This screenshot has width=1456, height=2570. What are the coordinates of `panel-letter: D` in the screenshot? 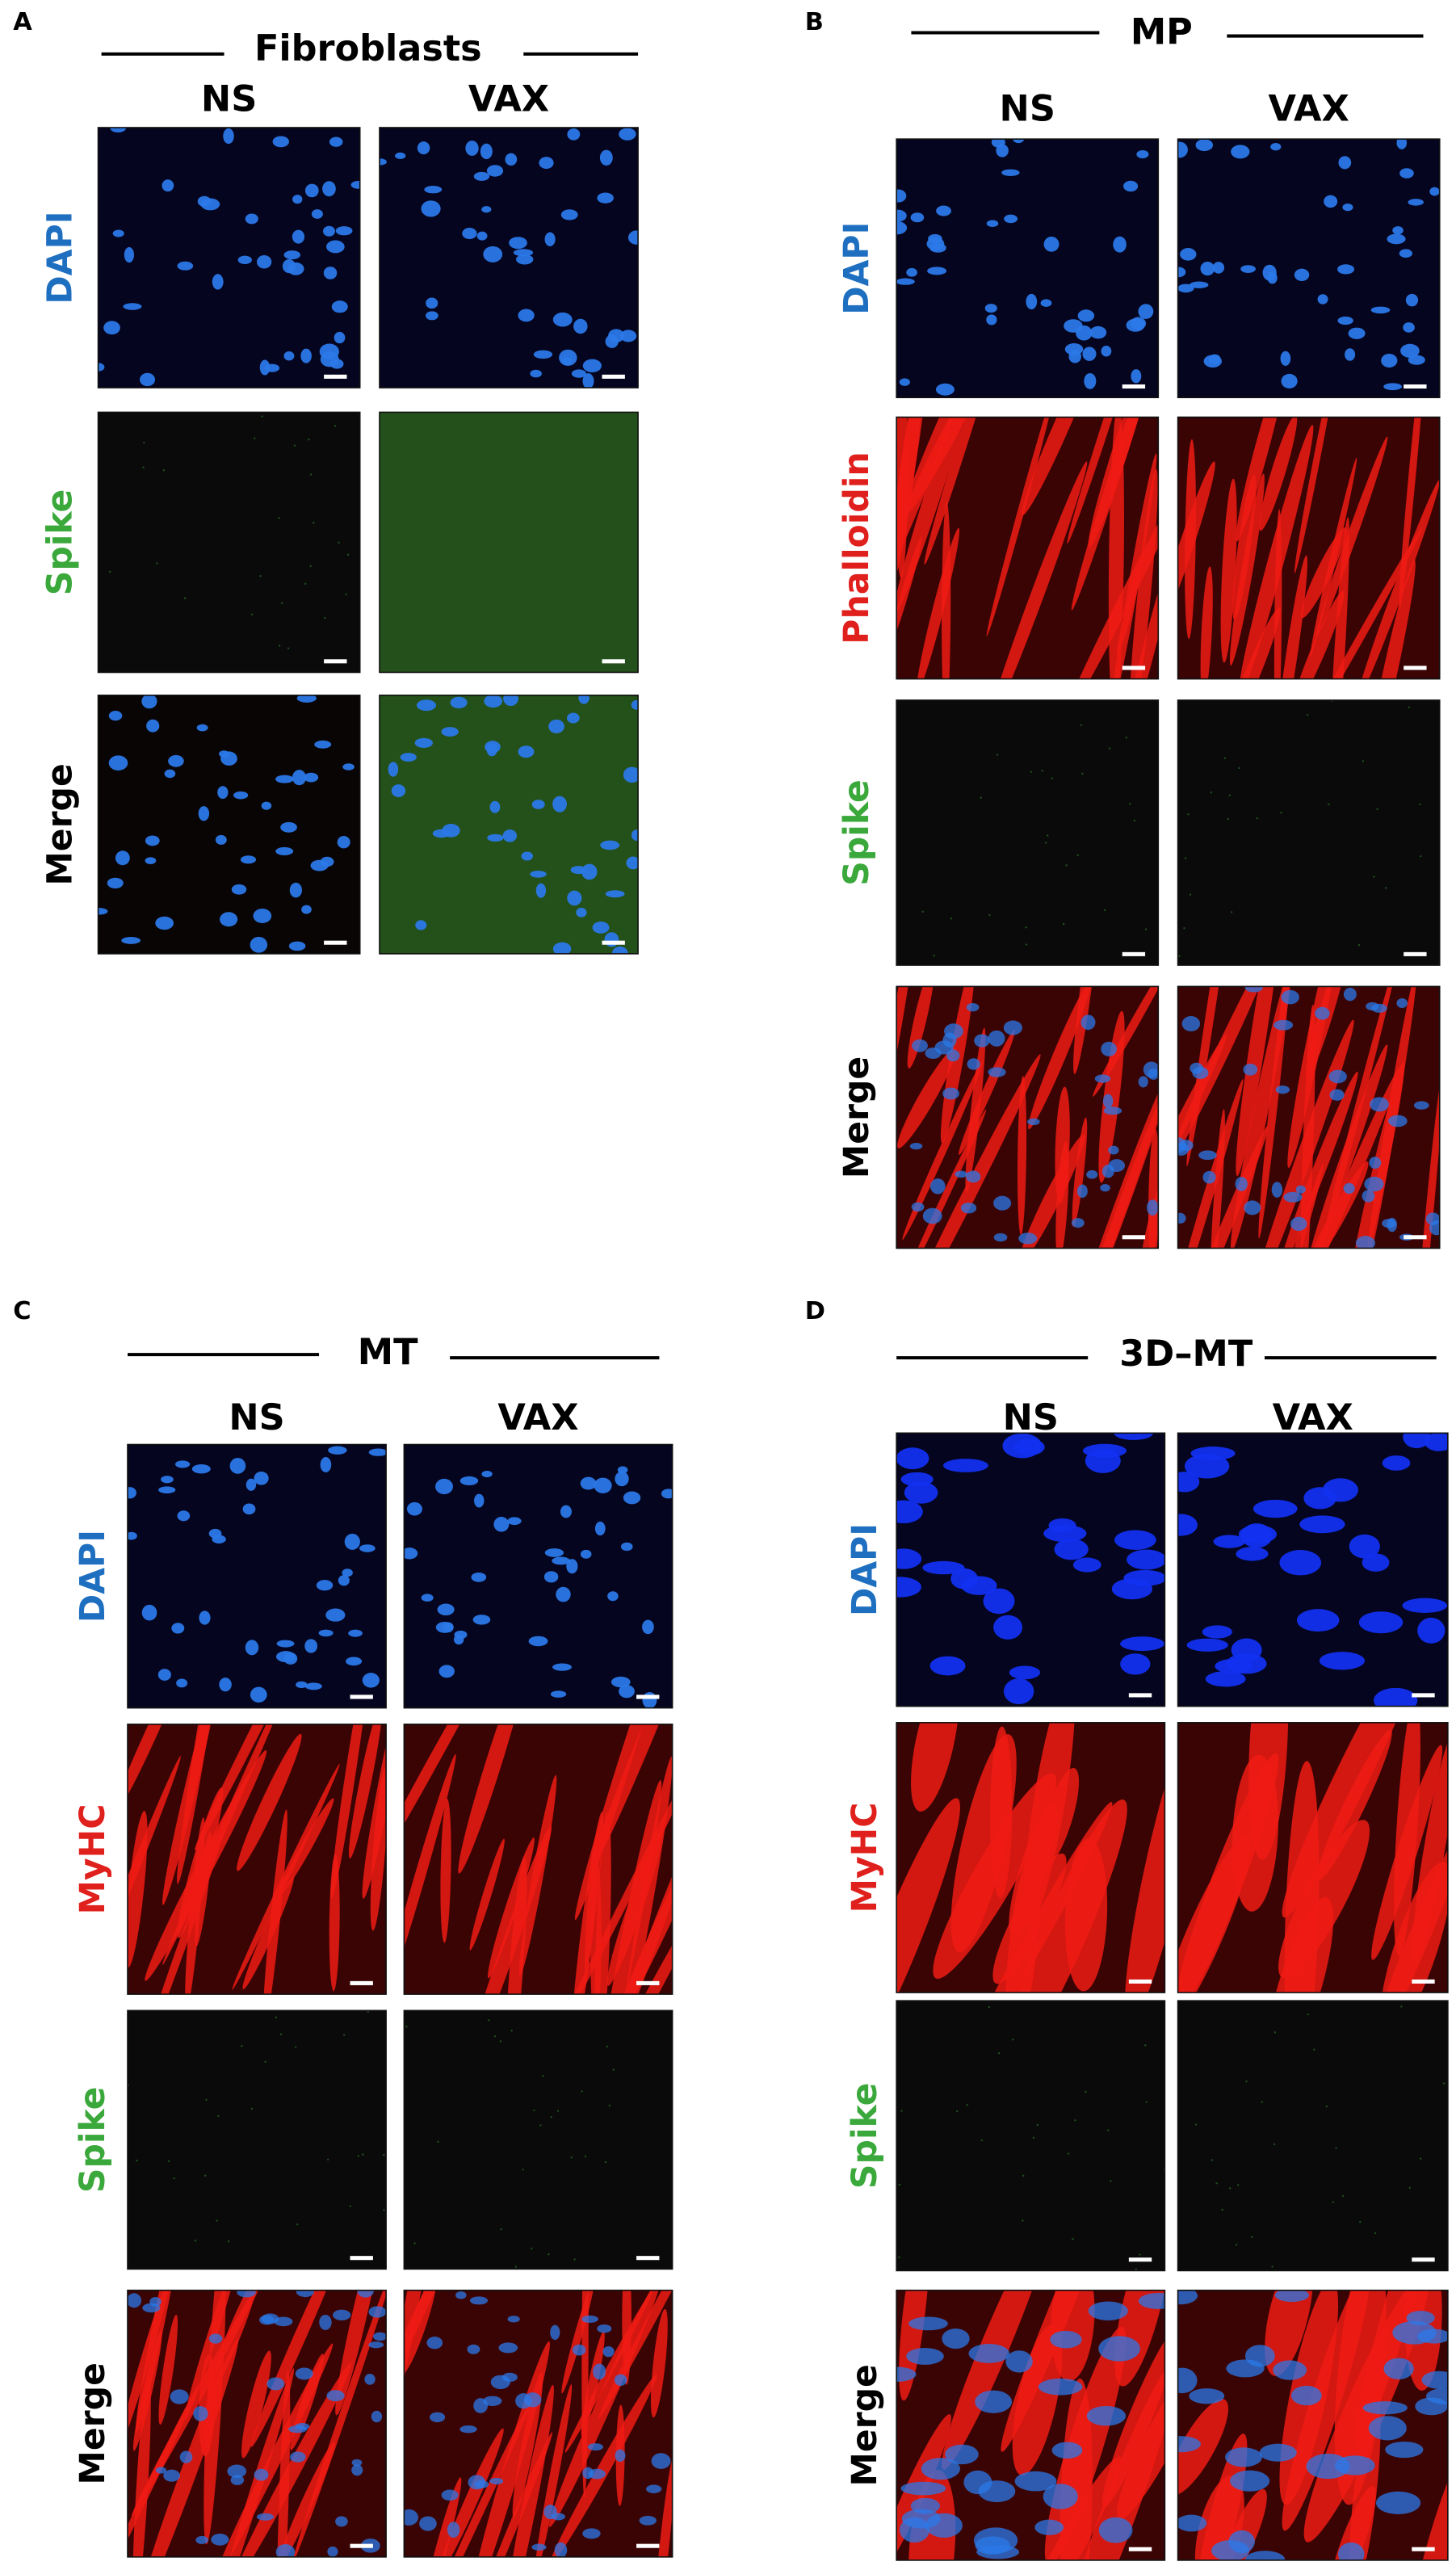 It's located at (815, 1311).